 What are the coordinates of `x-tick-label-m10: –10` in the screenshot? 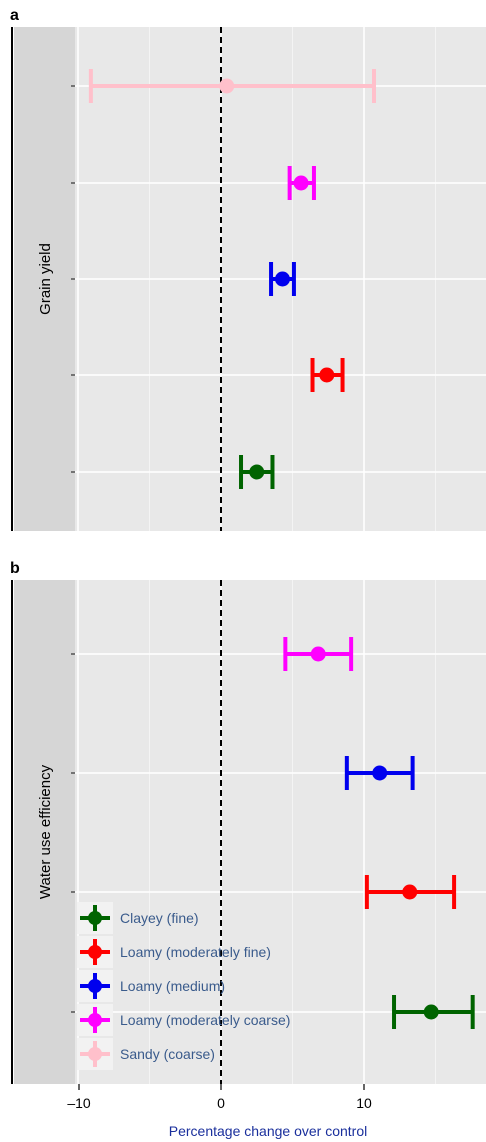 It's located at (79, 1103).